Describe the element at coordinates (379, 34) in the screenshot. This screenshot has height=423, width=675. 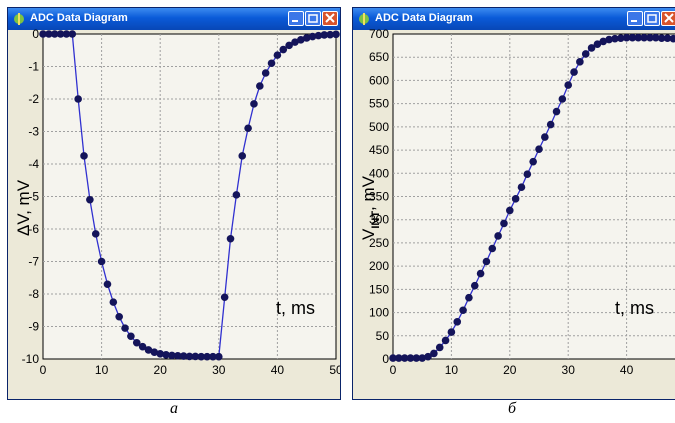
I see `y-tick-label: 700` at that location.